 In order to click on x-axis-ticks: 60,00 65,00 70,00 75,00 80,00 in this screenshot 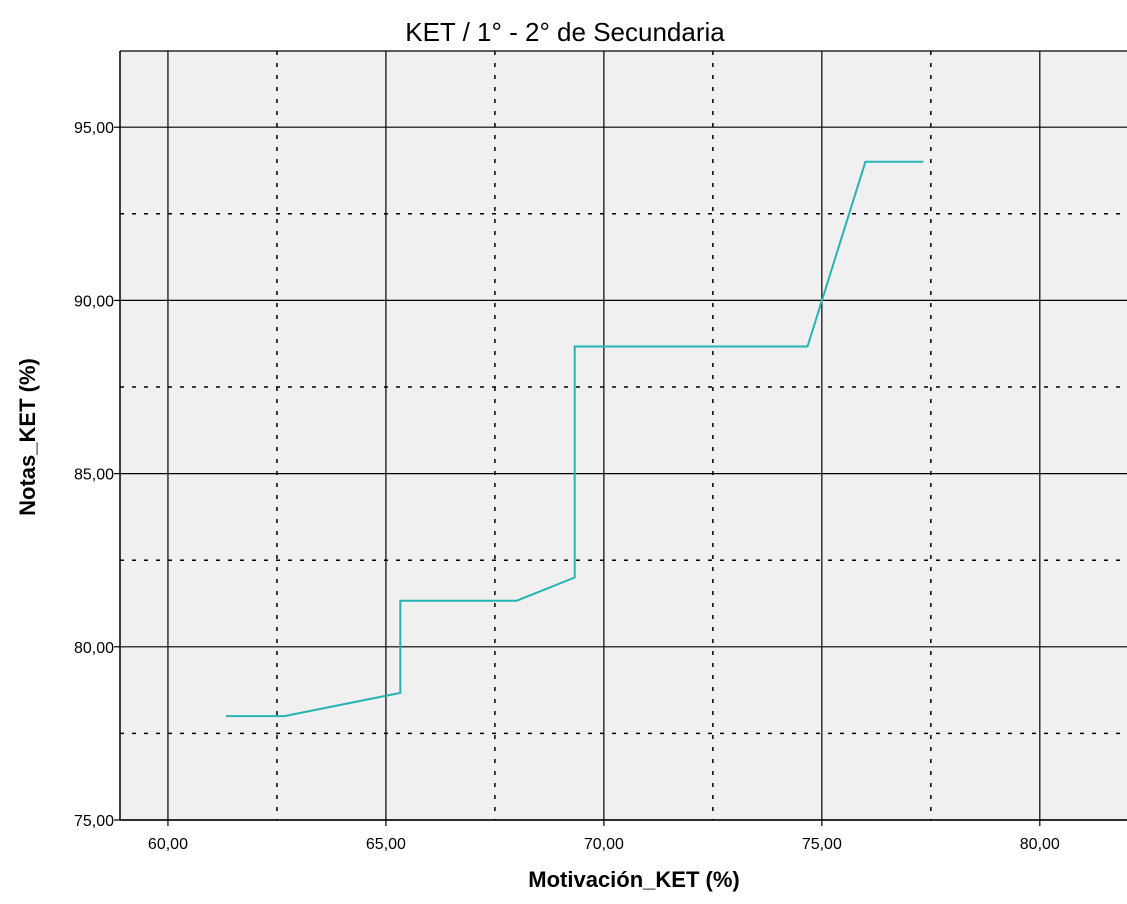, I will do `click(604, 836)`.